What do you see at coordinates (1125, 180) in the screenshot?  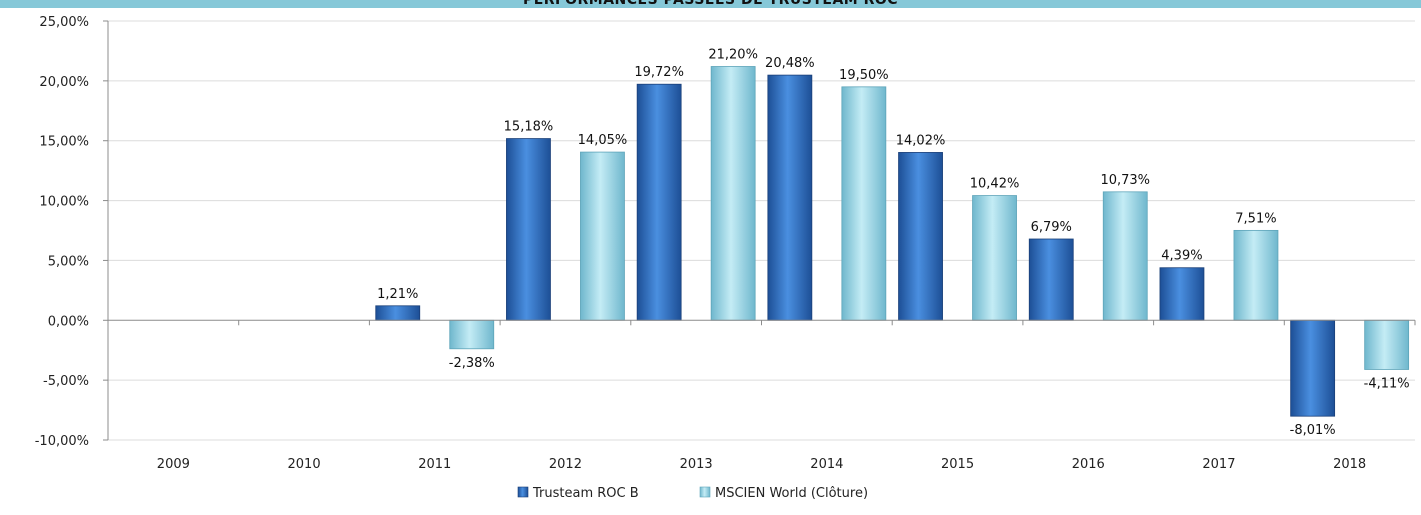 I see `data-label-msci-2016: 10,73%` at bounding box center [1125, 180].